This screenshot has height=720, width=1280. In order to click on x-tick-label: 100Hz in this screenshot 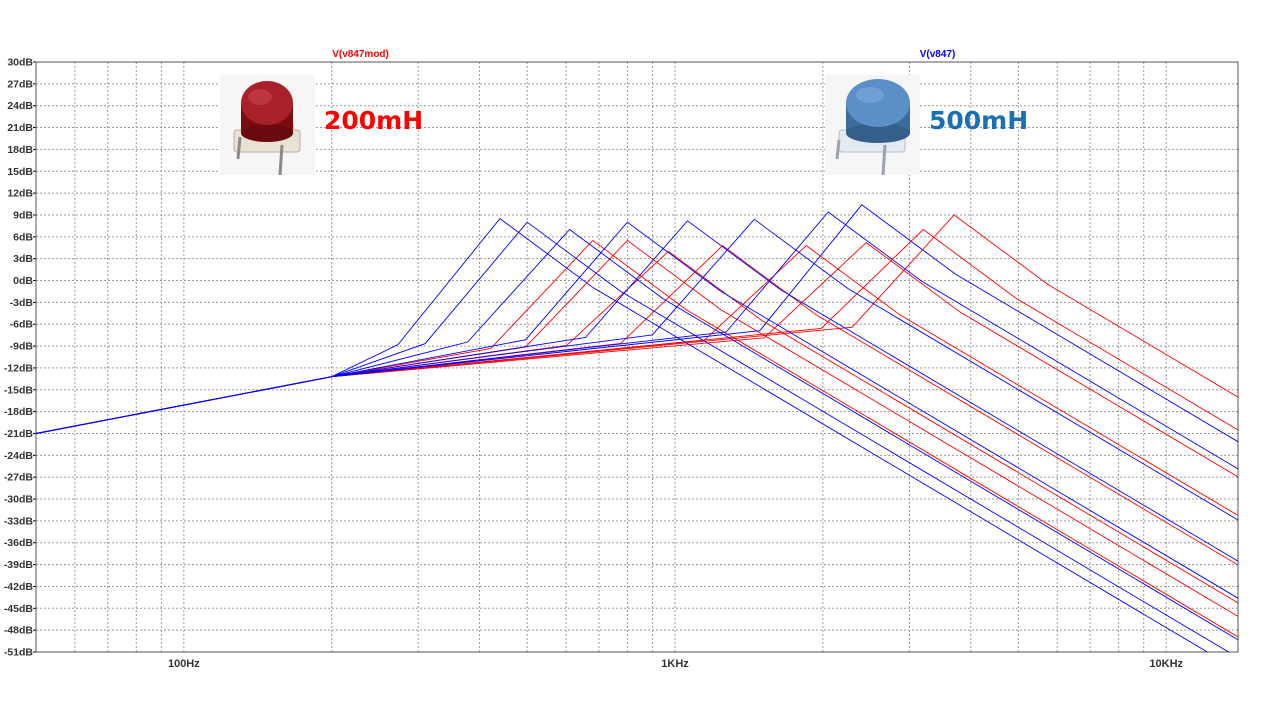, I will do `click(184, 664)`.